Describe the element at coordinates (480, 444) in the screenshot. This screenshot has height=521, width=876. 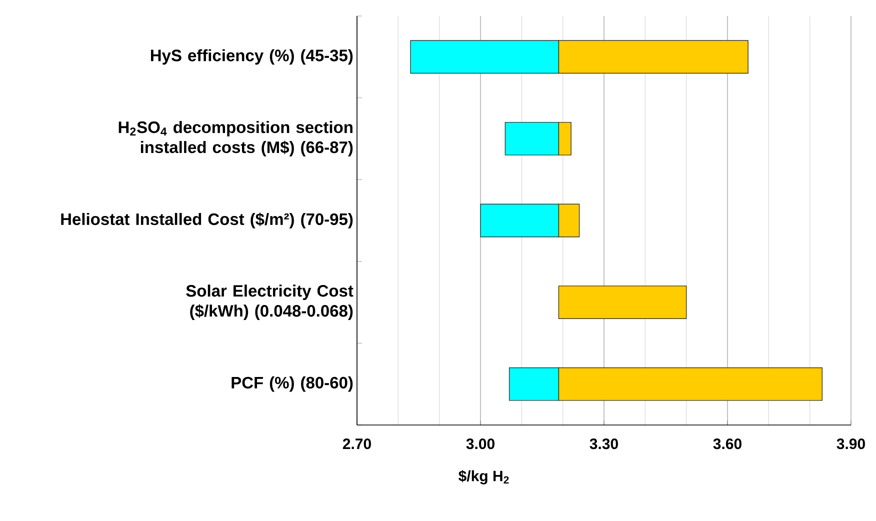
I see `x-tick-label: 3.00` at that location.